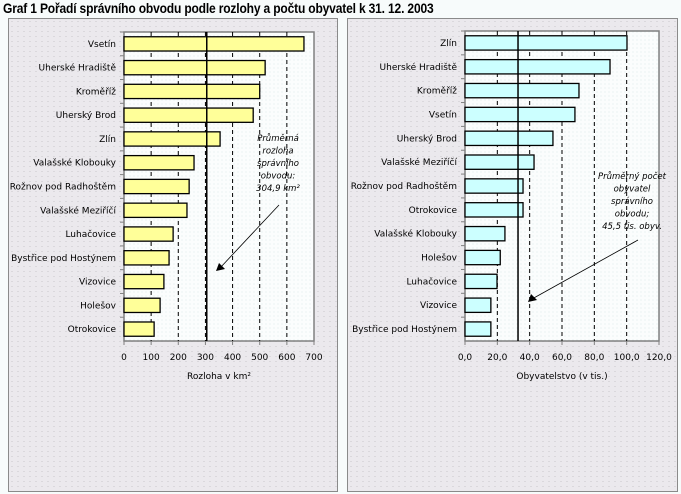  What do you see at coordinates (278, 189) in the screenshot?
I see `mean-annotation: 304,9 km²` at bounding box center [278, 189].